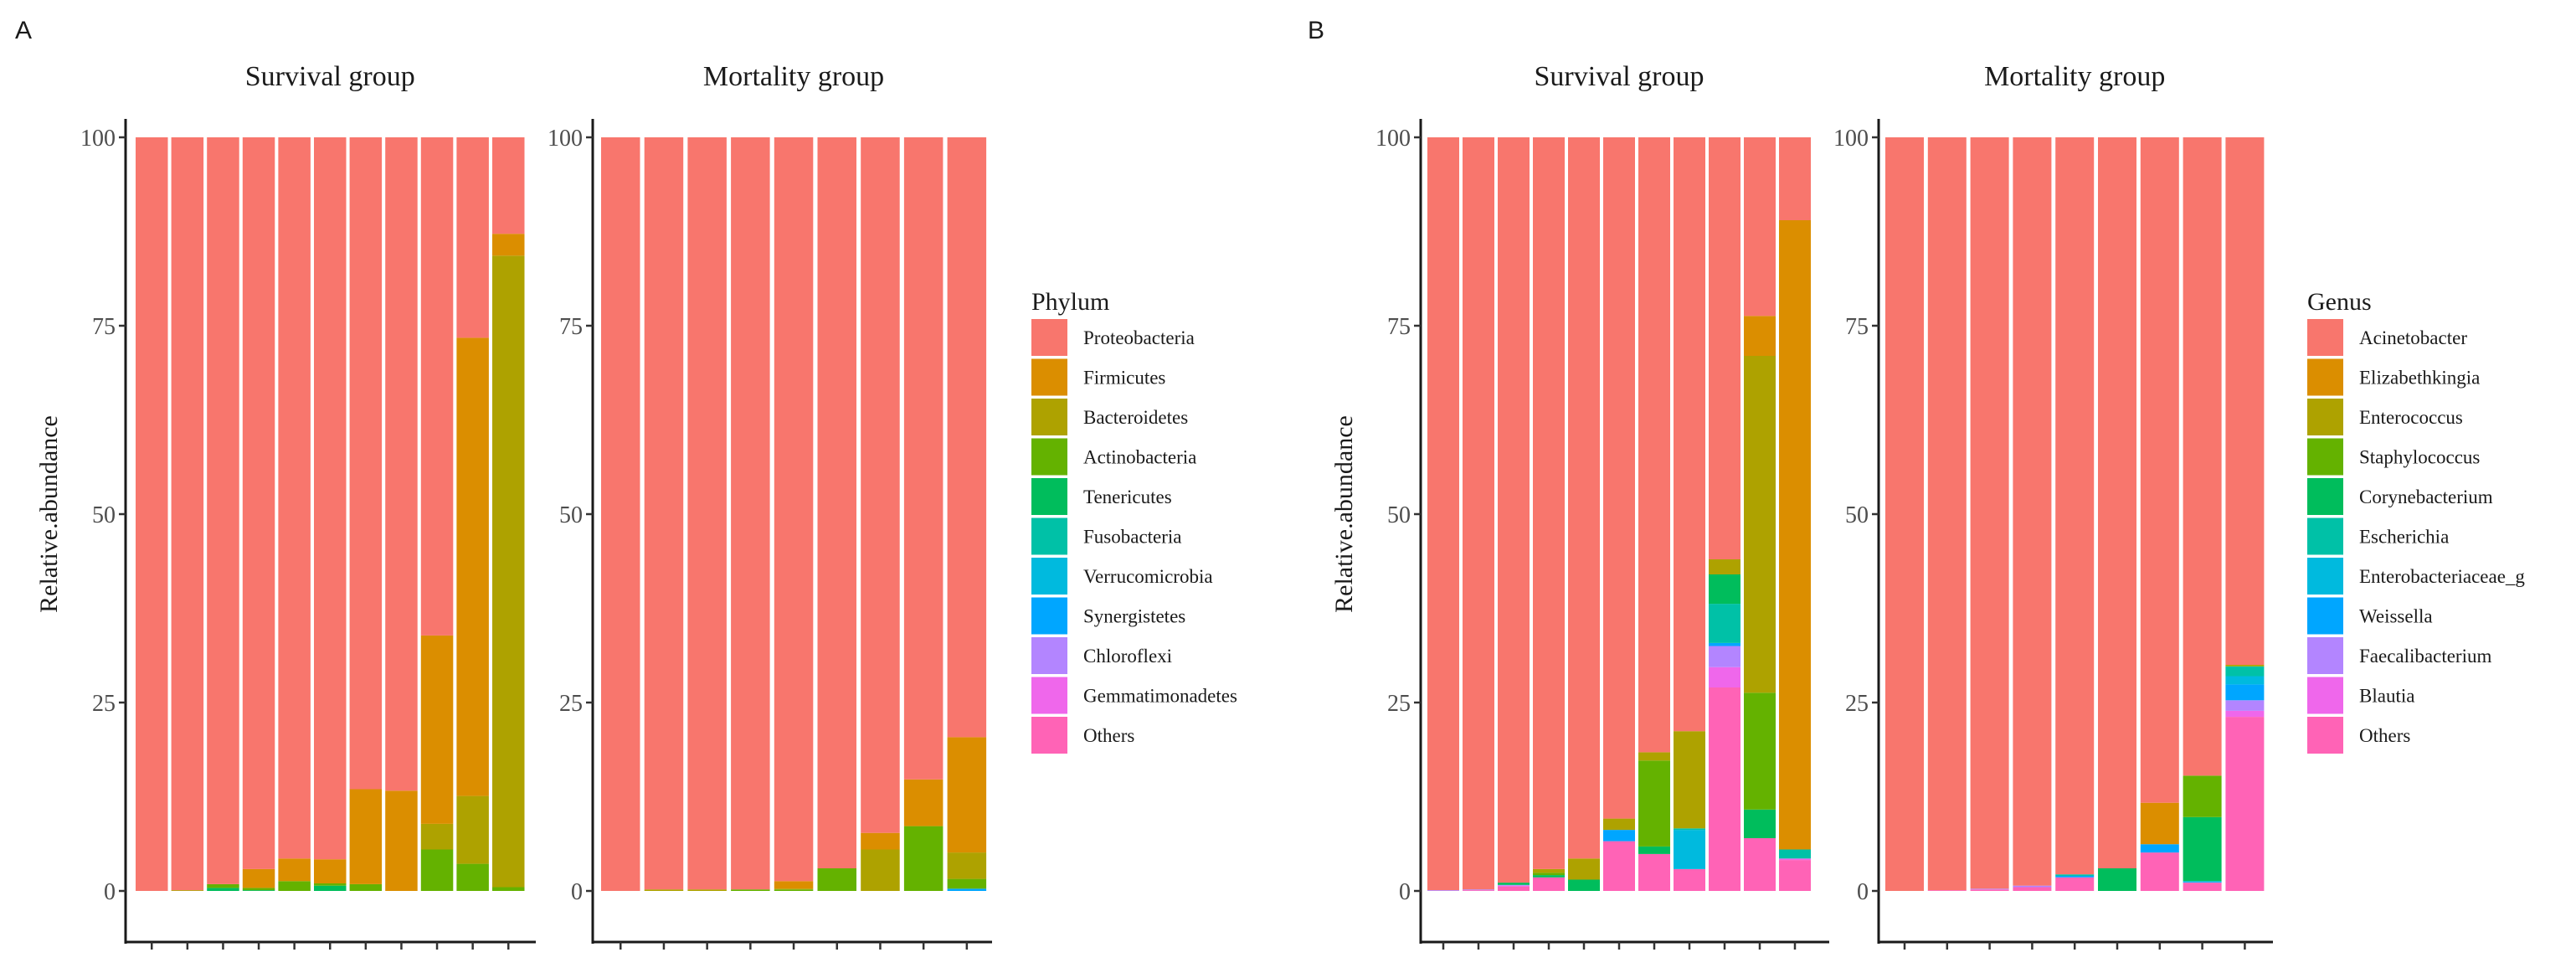 Image resolution: width=2576 pixels, height=973 pixels. I want to click on y-tick-label-a-mortality-group: 50, so click(571, 515).